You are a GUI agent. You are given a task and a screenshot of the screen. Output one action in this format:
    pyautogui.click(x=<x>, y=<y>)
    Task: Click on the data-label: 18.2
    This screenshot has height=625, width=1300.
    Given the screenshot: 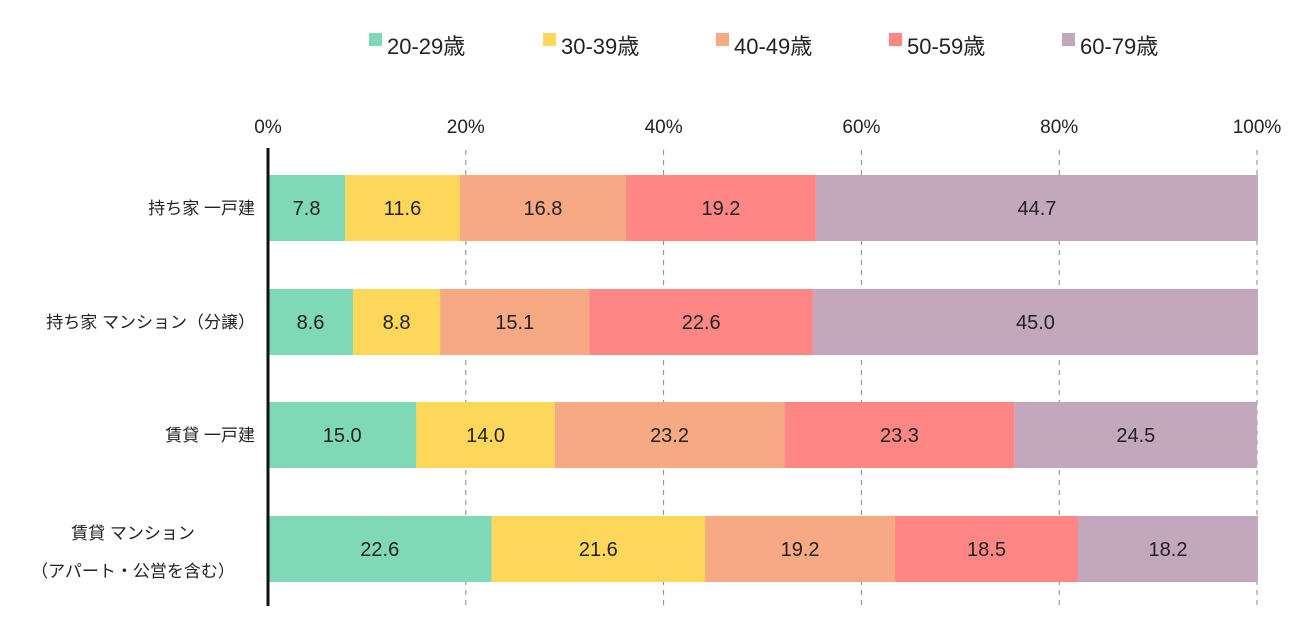 What is the action you would take?
    pyautogui.click(x=1168, y=550)
    